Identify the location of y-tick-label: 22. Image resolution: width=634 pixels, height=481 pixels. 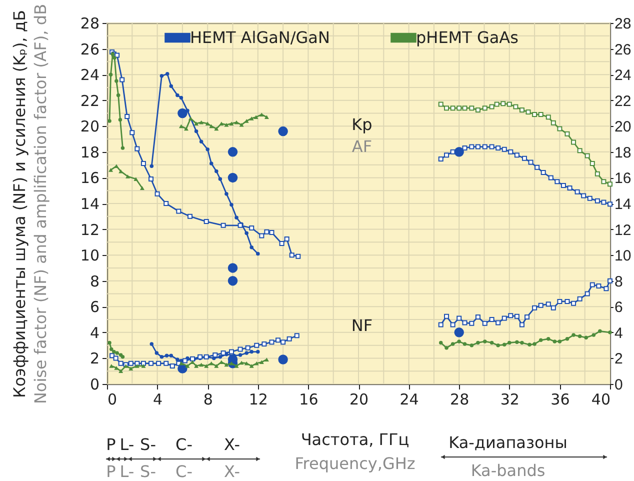
(90, 101).